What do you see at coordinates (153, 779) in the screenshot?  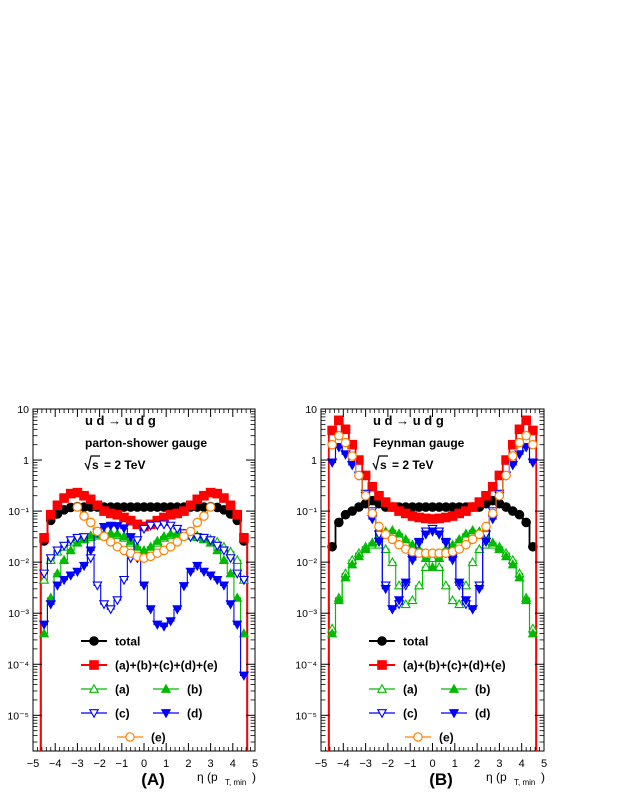 I see `panel-label: (A)` at bounding box center [153, 779].